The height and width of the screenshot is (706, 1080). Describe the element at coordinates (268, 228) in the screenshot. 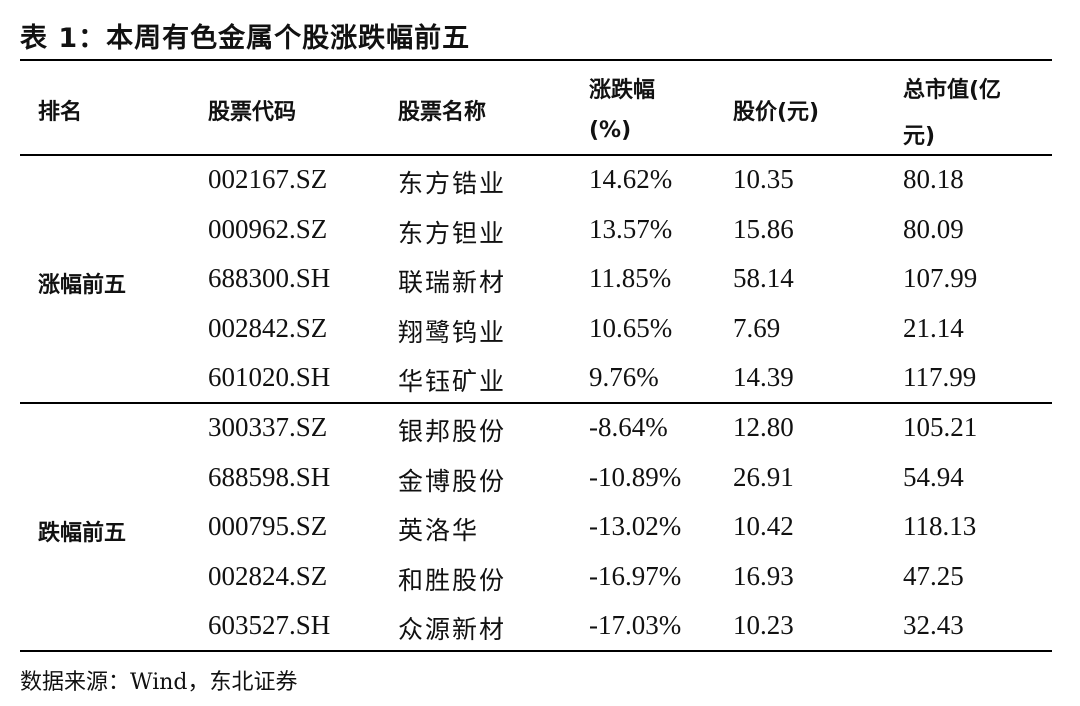

I see `cell-code: 000962.SZ` at that location.